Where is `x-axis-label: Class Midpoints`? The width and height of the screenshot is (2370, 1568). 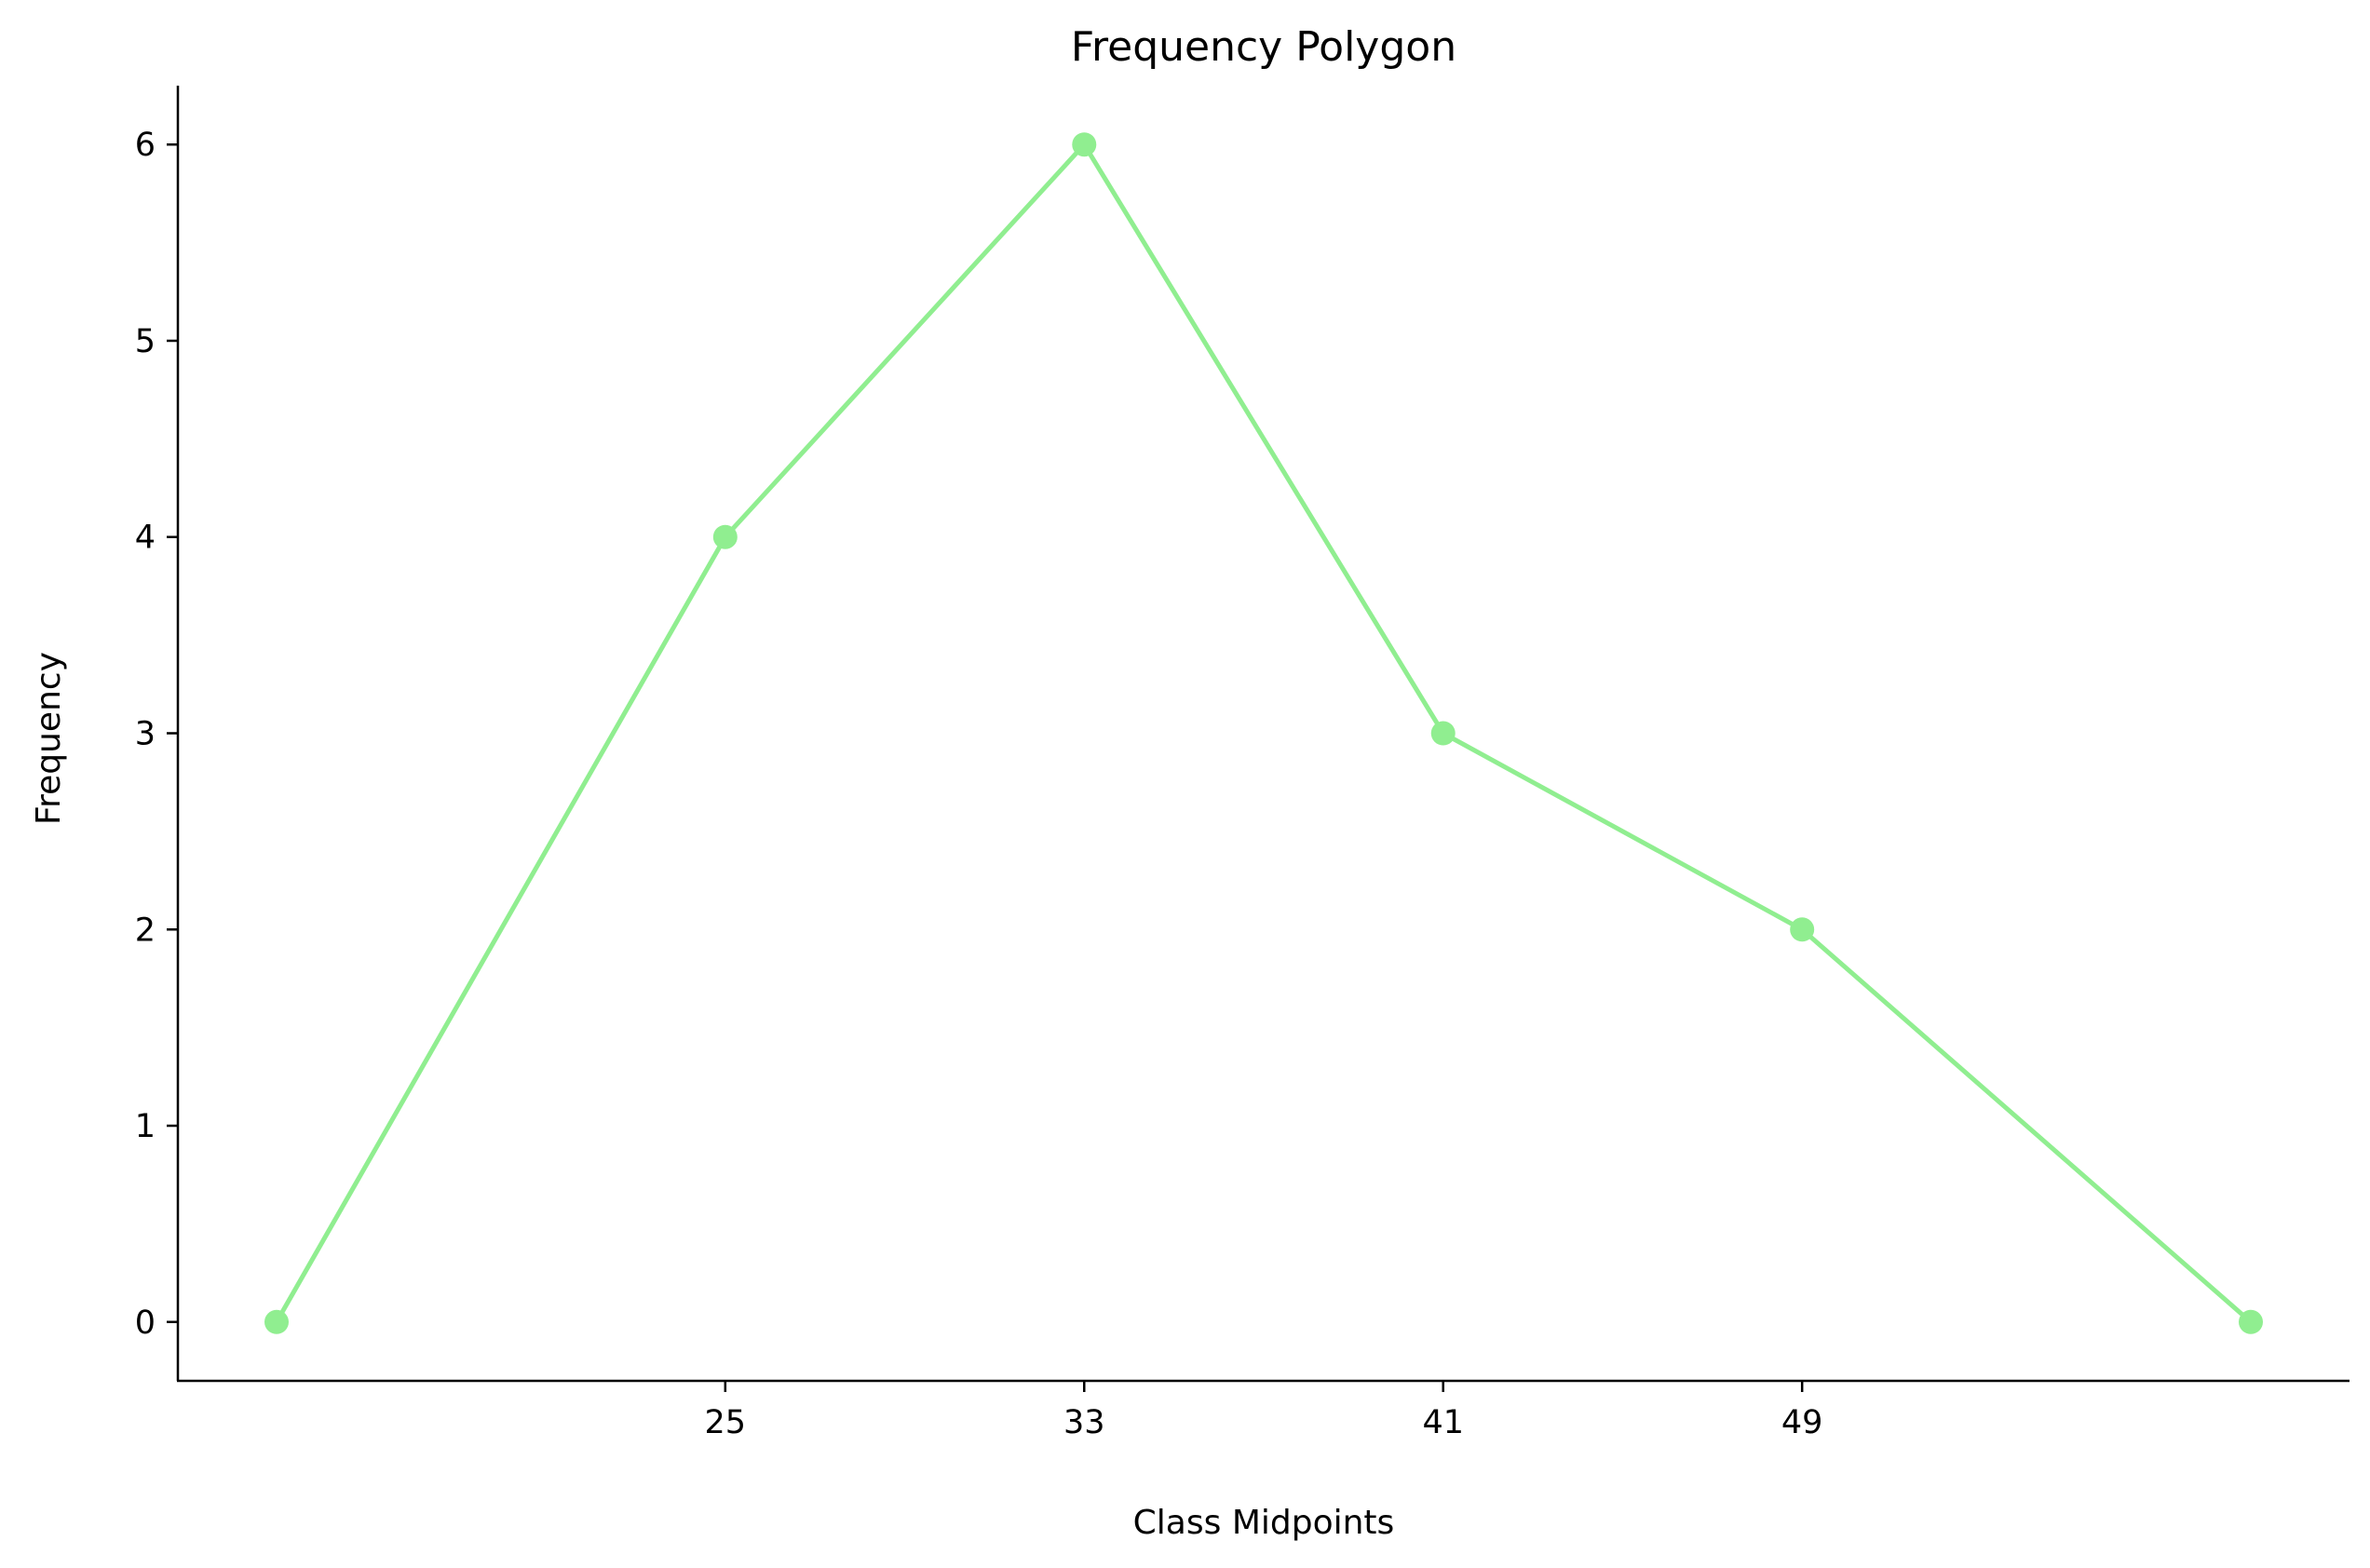
x-axis-label: Class Midpoints is located at coordinates (1264, 1523).